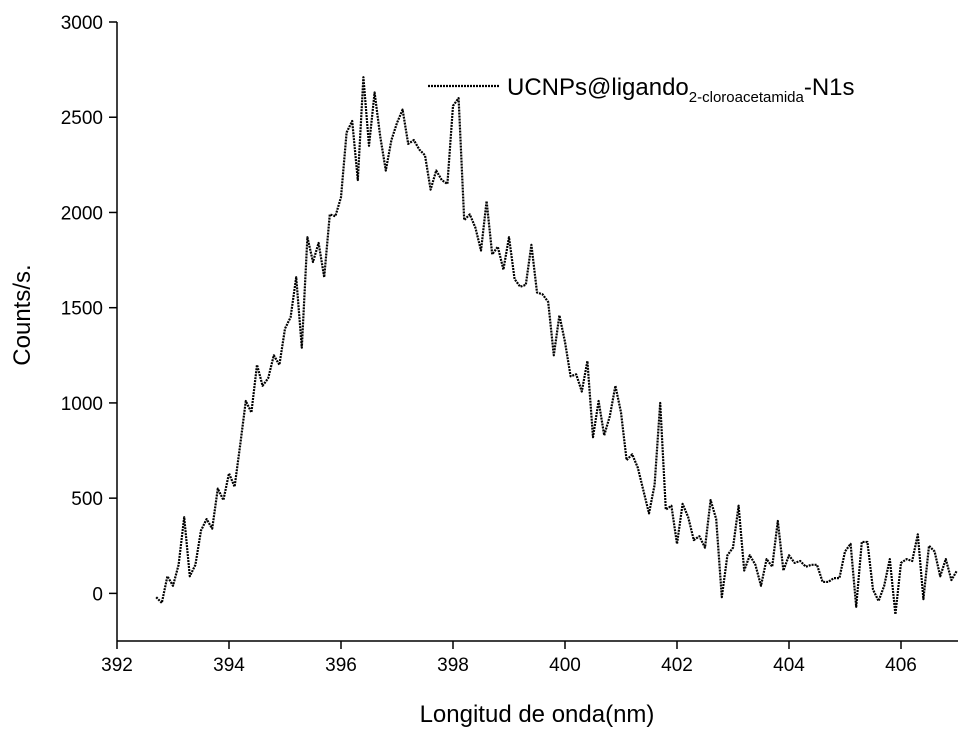 This screenshot has height=740, width=958. Describe the element at coordinates (789, 665) in the screenshot. I see `x-tick-label: 404` at that location.